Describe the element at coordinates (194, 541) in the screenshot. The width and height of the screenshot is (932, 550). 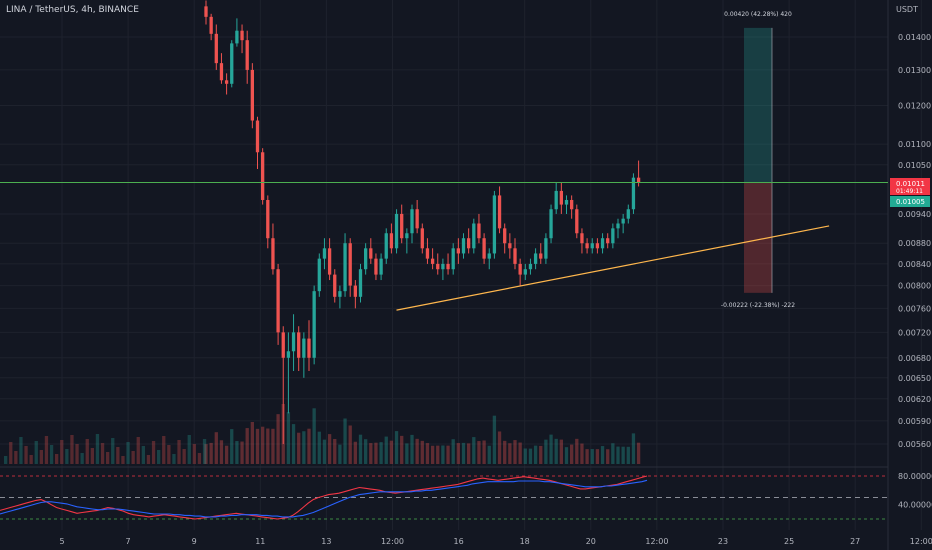
I see `time-tick-label: 9` at that location.